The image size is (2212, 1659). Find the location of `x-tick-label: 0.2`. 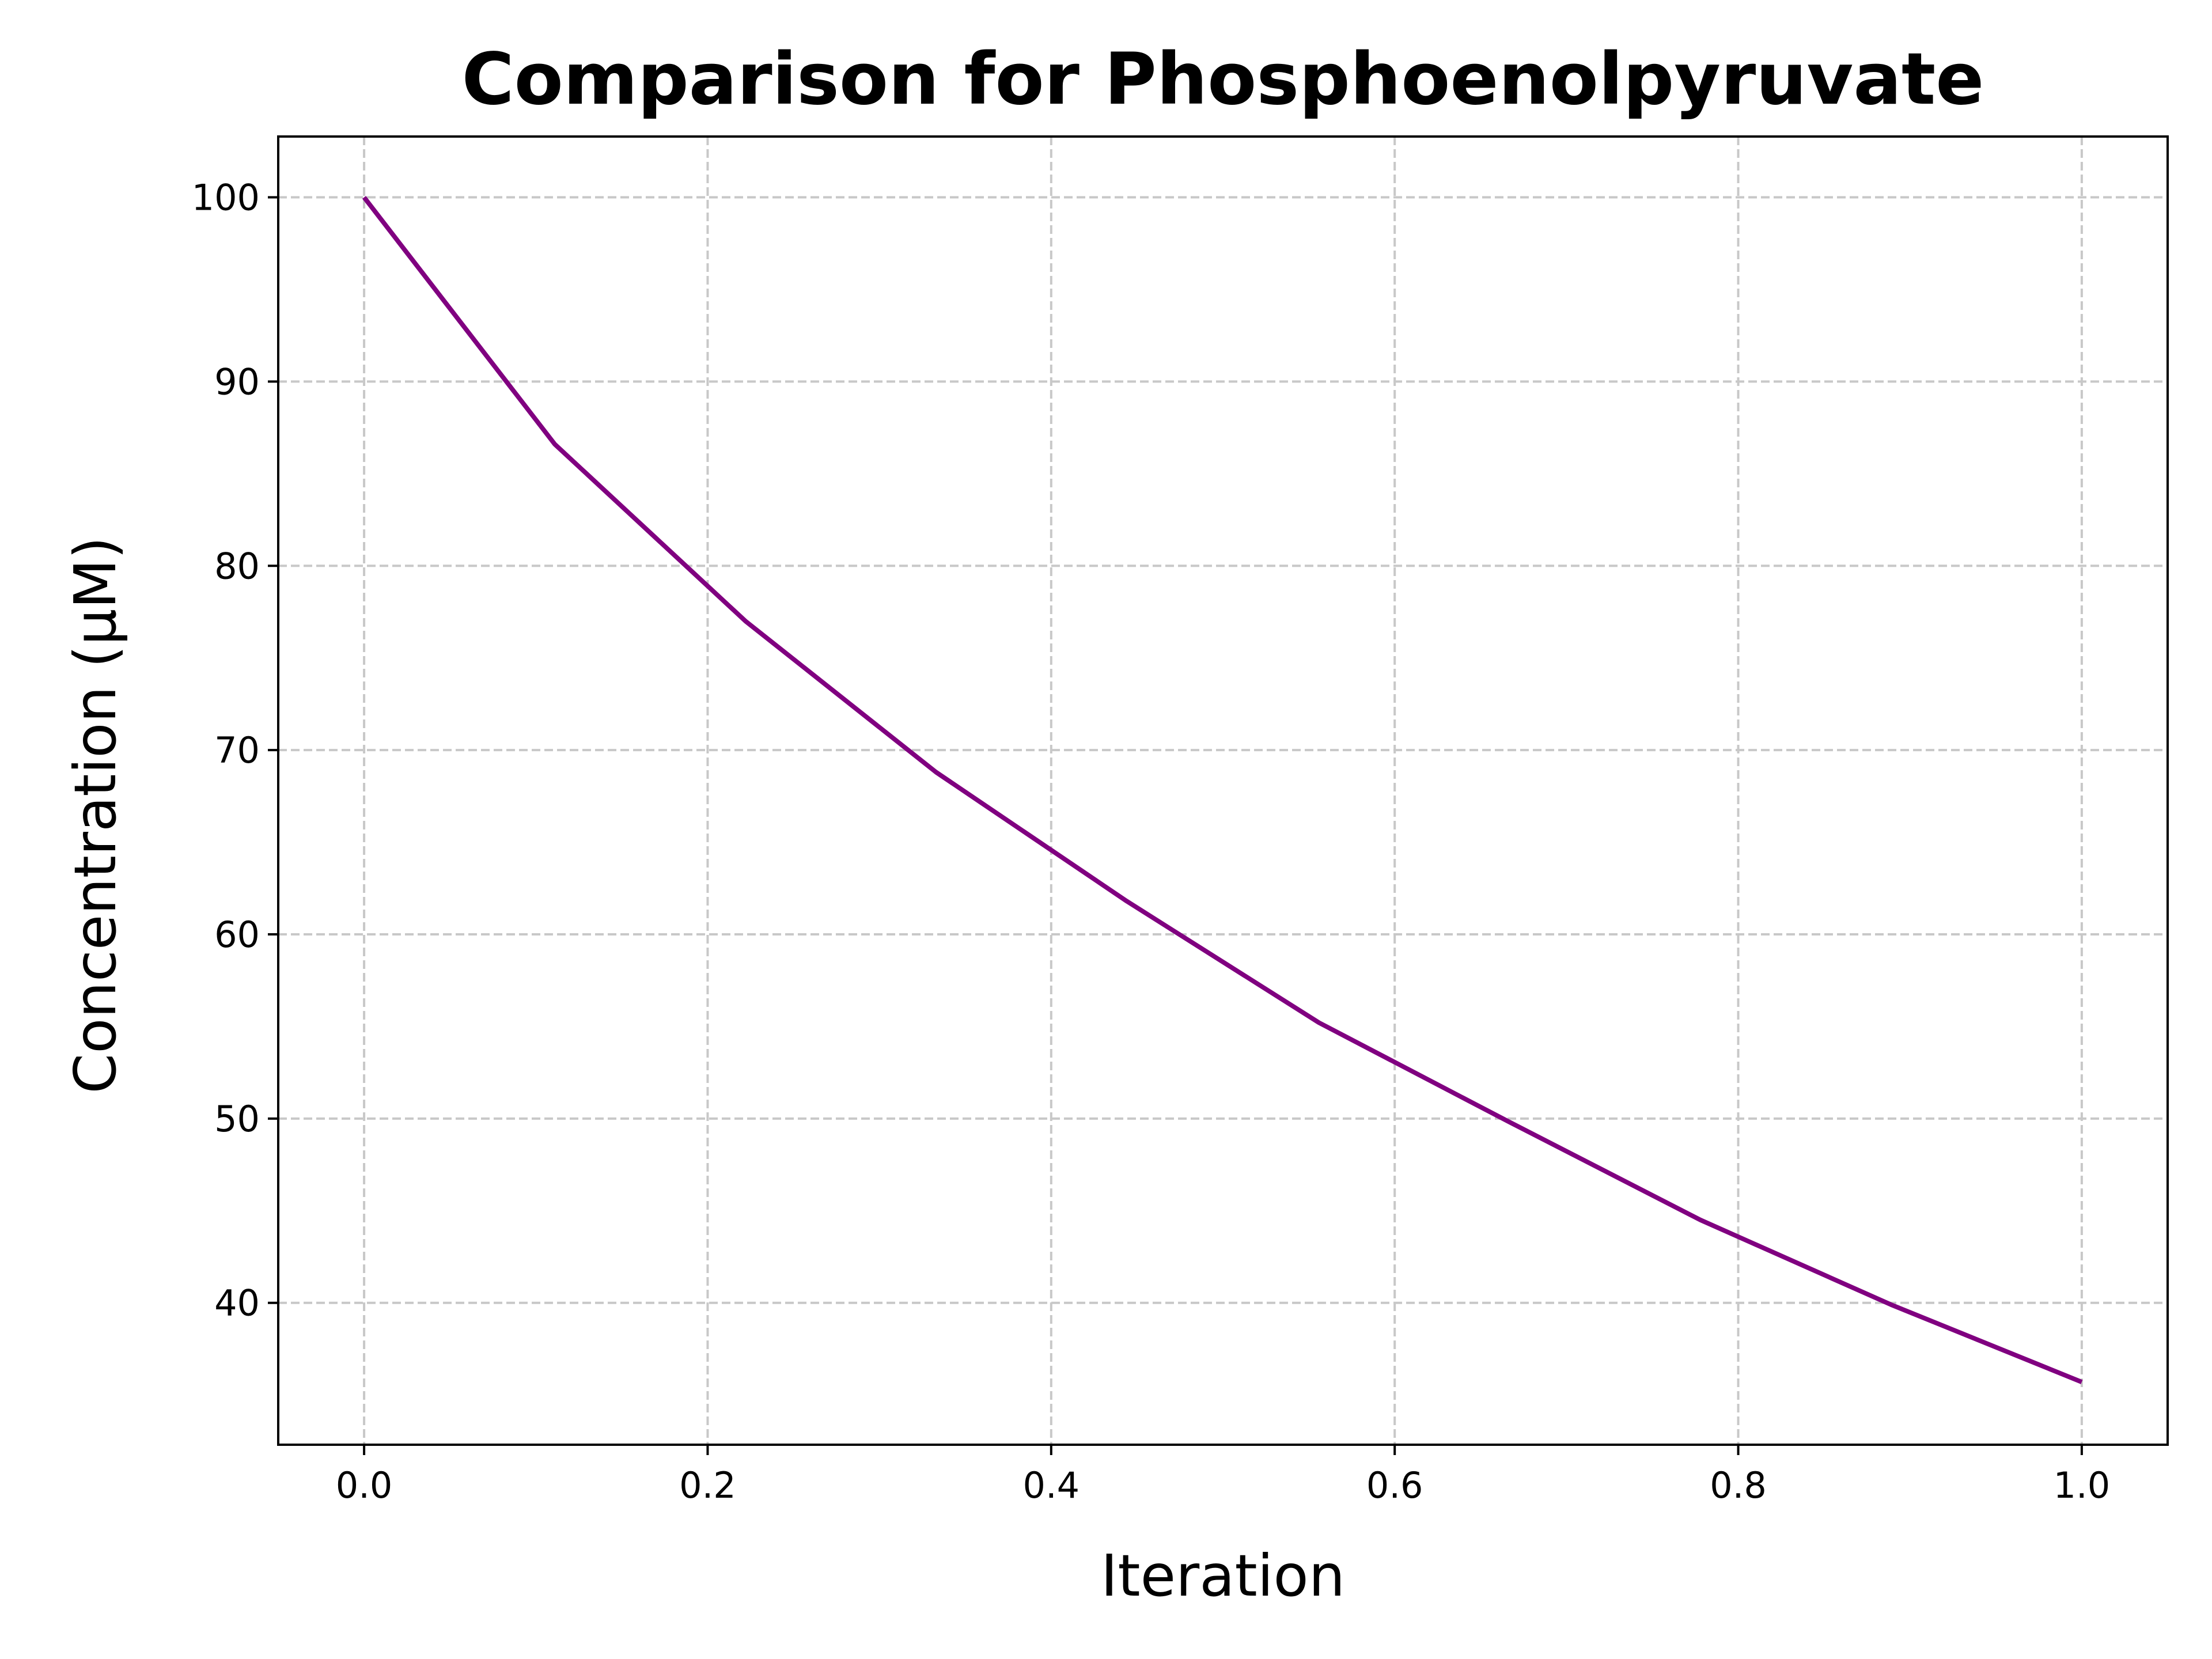

x-tick-label: 0.2 is located at coordinates (707, 1485).